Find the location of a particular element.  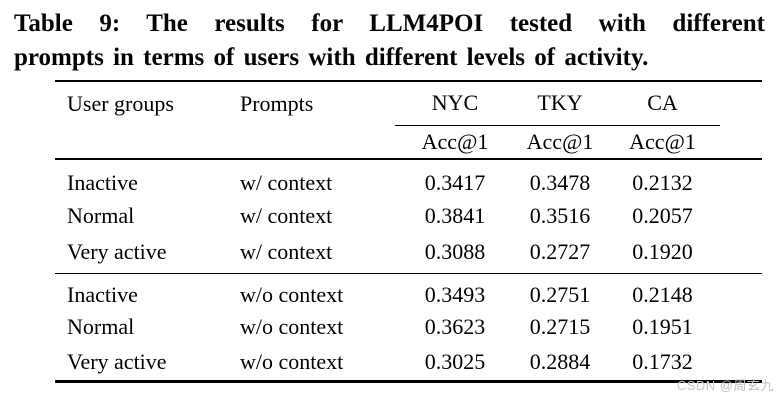

cell-nyc-acc1: 0.3493 is located at coordinates (455, 294).